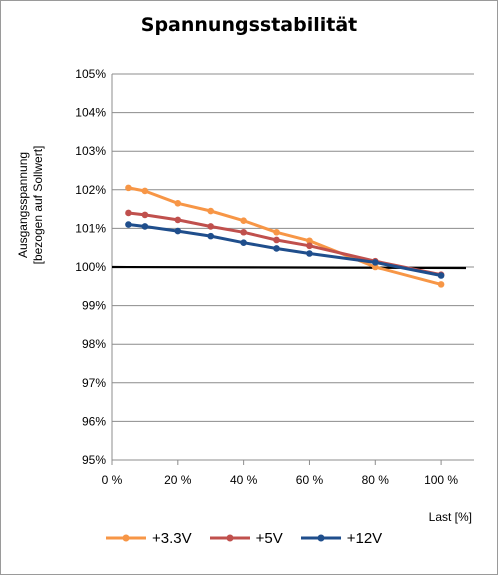 Image resolution: width=500 pixels, height=577 pixels. What do you see at coordinates (244, 480) in the screenshot?
I see `x-tick-label: 40 %` at bounding box center [244, 480].